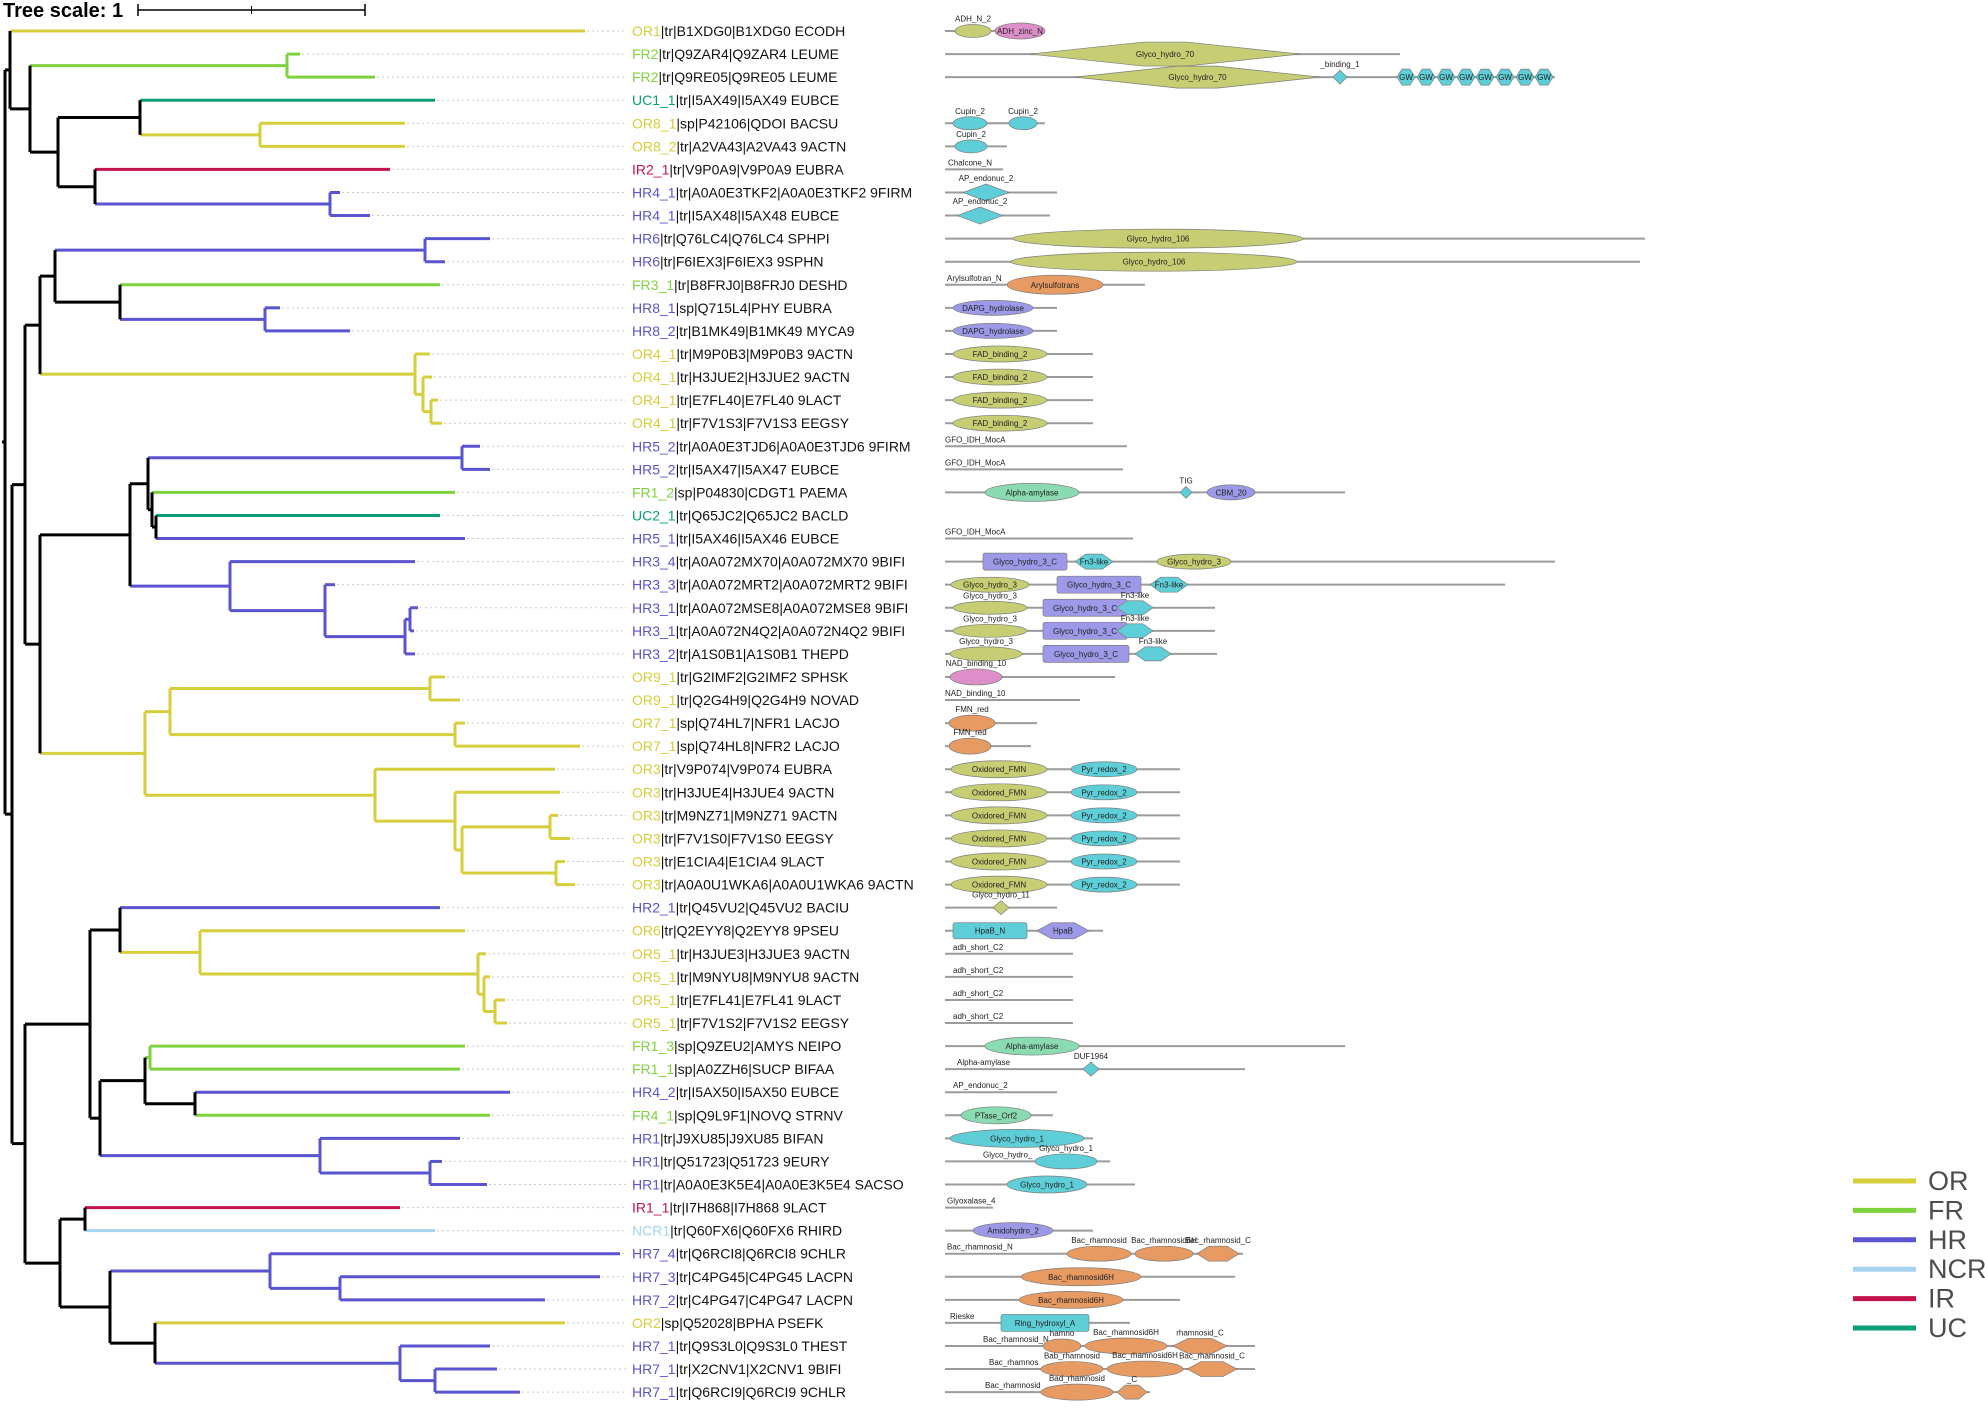 This screenshot has width=1985, height=1422. I want to click on domain-label: Bab_rhamnosid, so click(1072, 1356).